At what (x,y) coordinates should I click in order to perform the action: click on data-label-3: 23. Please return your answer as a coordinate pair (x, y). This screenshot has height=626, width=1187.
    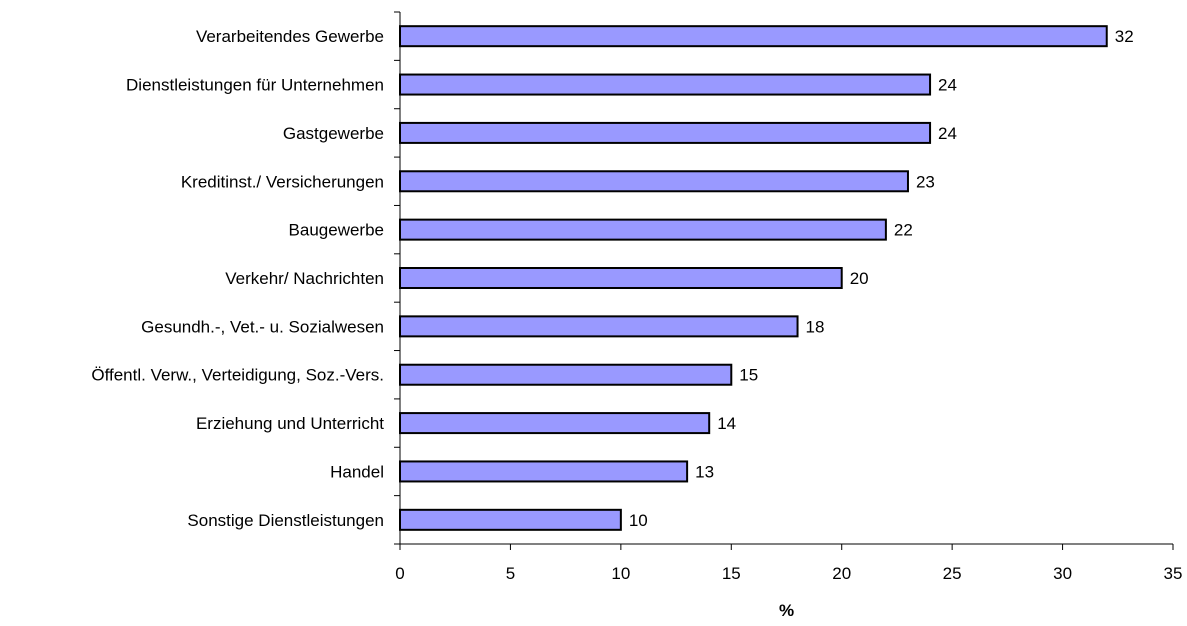
    Looking at the image, I should click on (925, 181).